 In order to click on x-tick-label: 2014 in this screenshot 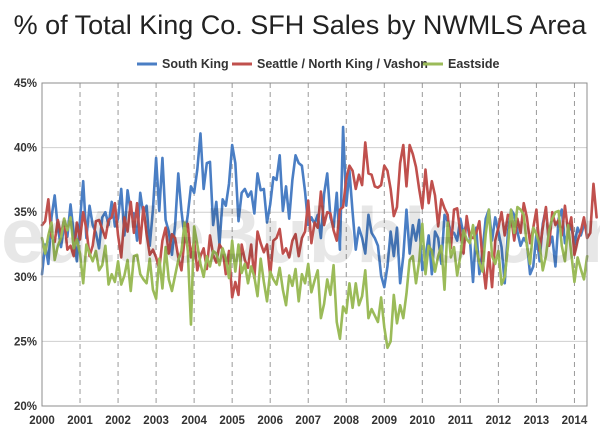, I will do `click(575, 421)`.